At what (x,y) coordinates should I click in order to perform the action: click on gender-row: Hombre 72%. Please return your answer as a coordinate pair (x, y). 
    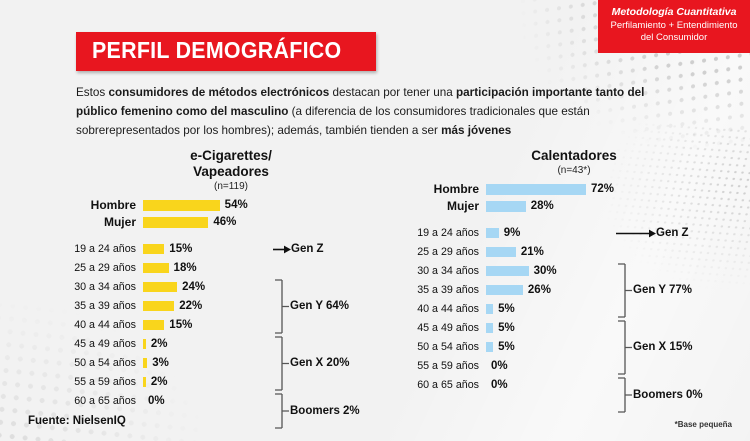
    Looking at the image, I should click on (553, 189).